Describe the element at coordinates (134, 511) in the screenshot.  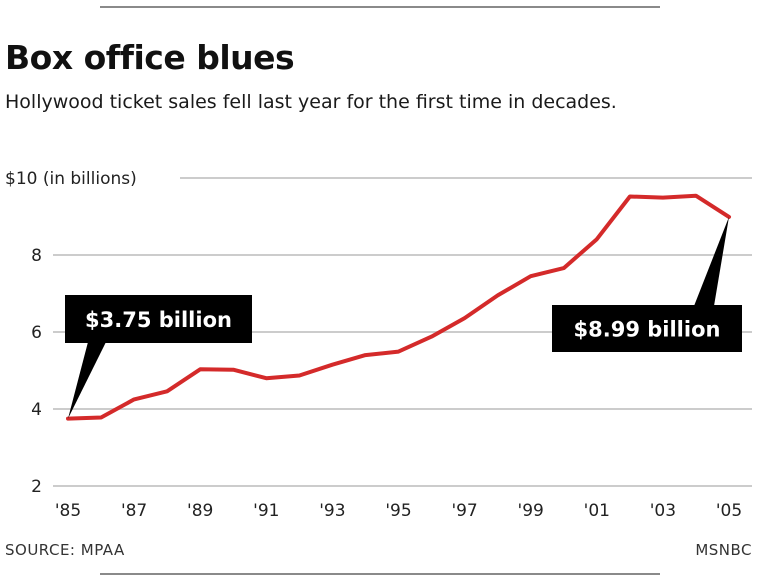
I see `x-tick-label: '87` at that location.